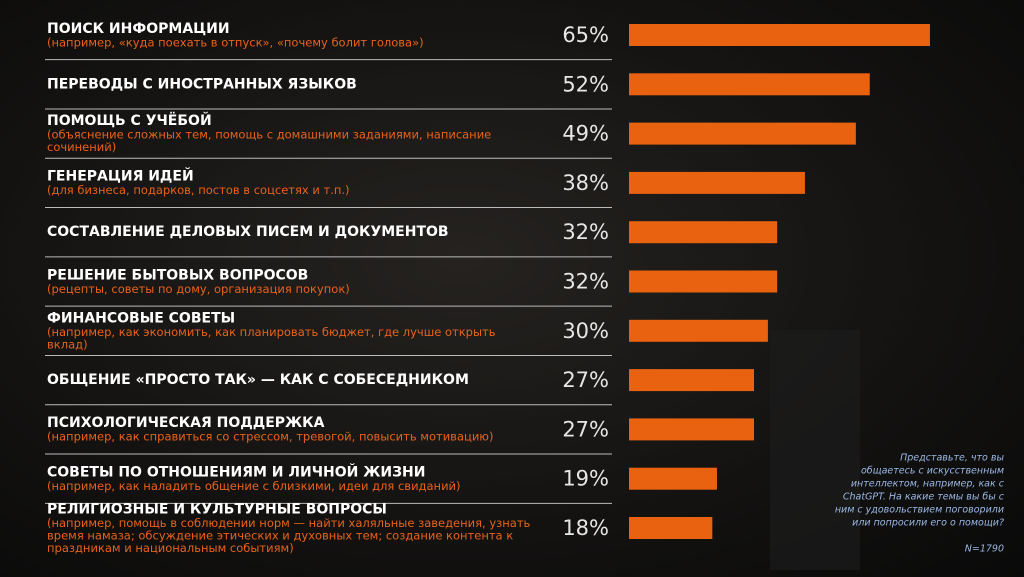 The width and height of the screenshot is (1024, 577). I want to click on question-note: ним с удовольствием поговорили, so click(919, 510).